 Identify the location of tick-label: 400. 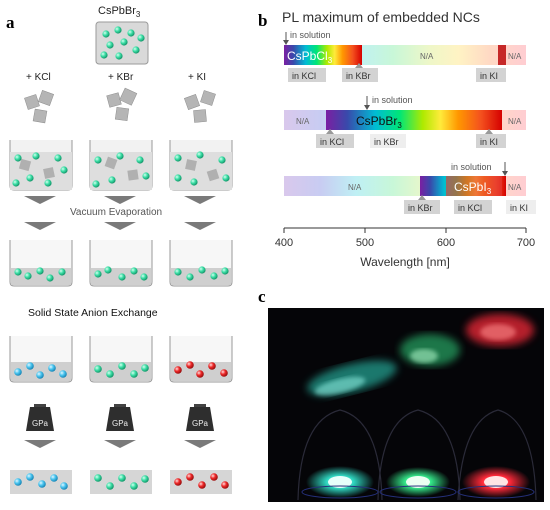
(284, 243).